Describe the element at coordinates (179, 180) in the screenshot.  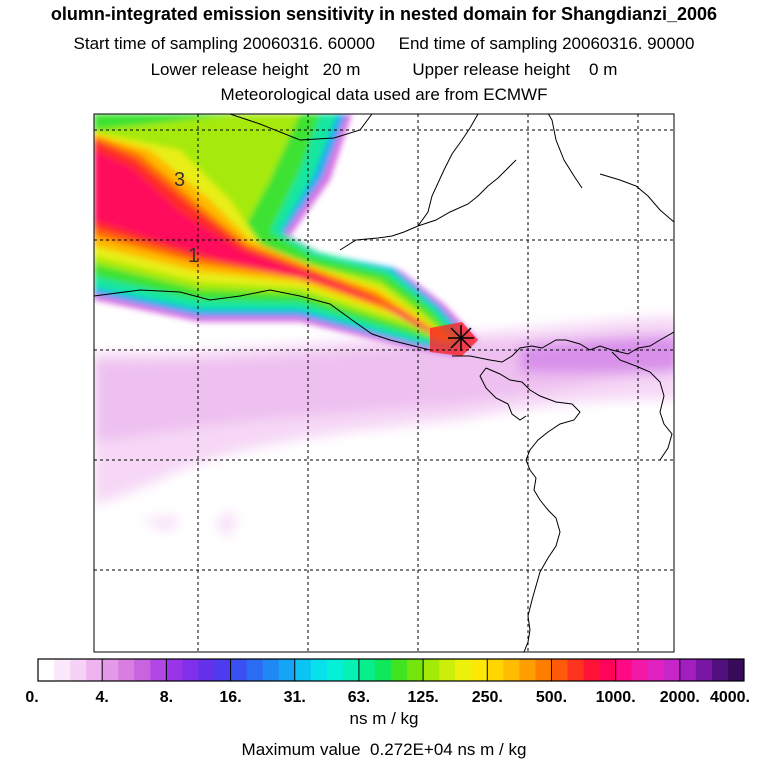
I see `contour-label-3: 3` at that location.